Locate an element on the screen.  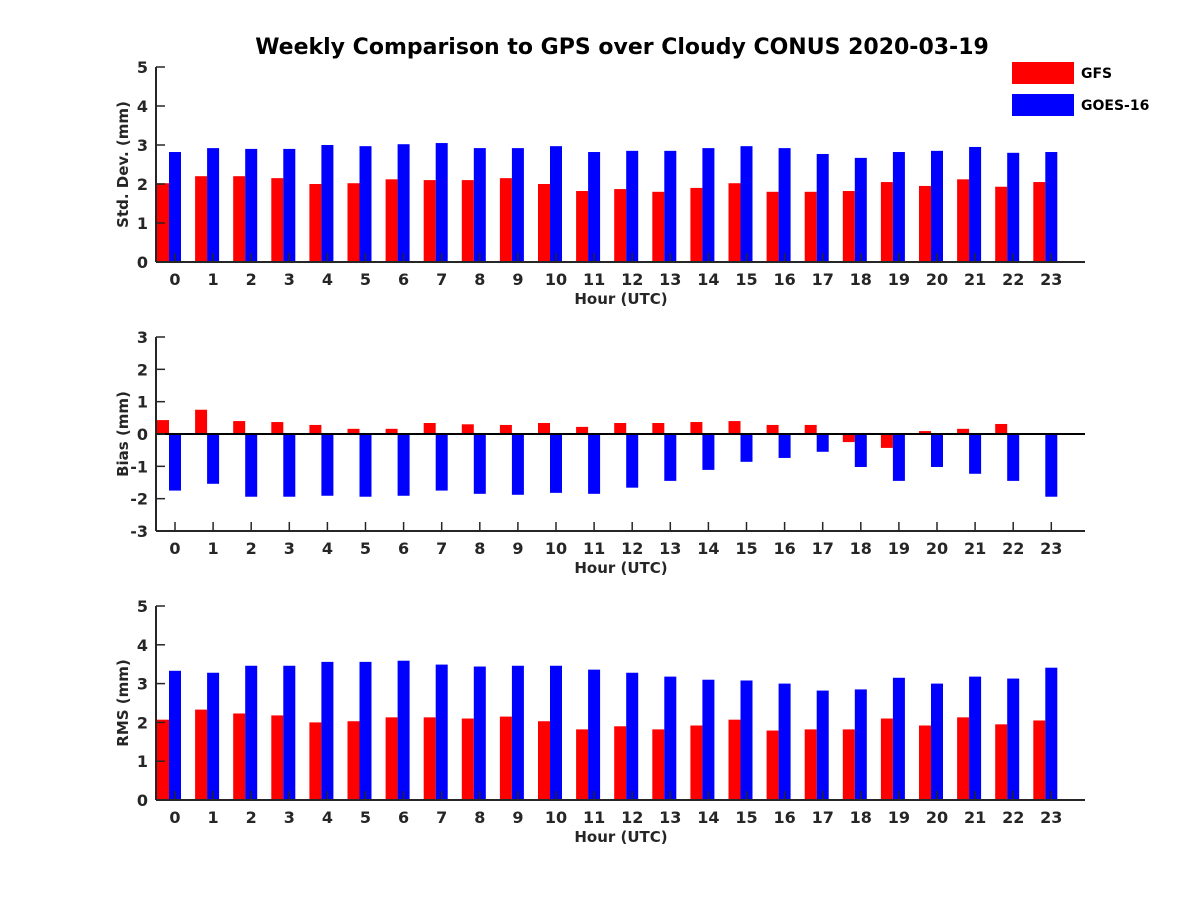
x-tick-label: 8 is located at coordinates (479, 279).